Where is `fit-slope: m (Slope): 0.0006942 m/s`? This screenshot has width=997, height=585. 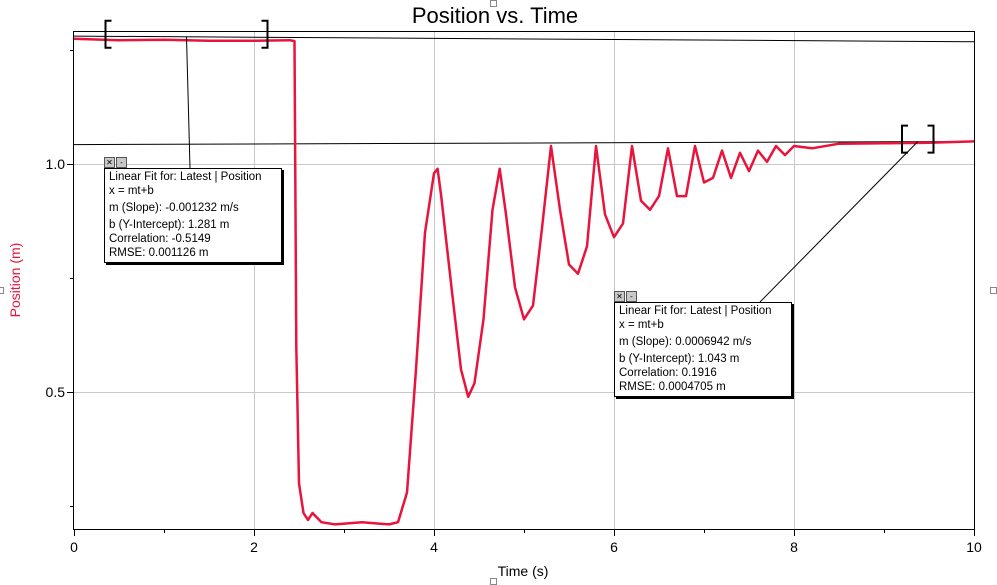
fit-slope: m (Slope): 0.0006942 m/s is located at coordinates (685, 342).